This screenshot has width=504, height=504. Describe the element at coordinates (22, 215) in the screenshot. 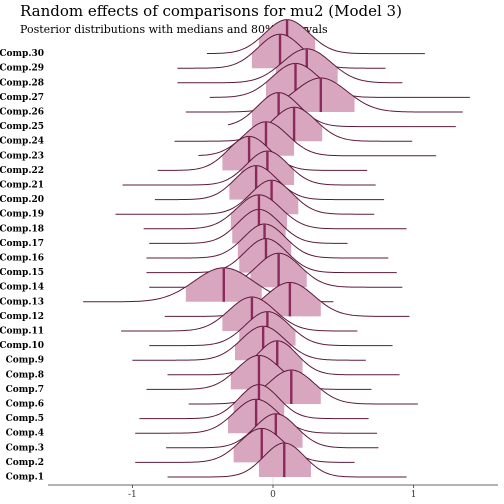

I see `y-tick-label: Comp.19` at that location.